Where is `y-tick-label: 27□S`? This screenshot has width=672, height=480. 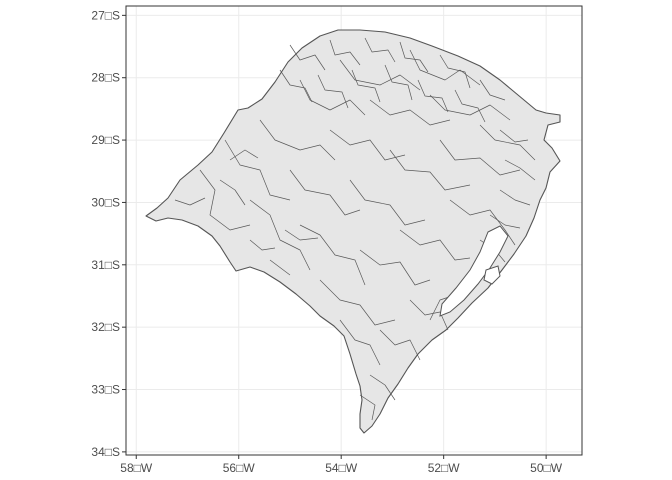
y-tick-label: 27□S is located at coordinates (105, 15).